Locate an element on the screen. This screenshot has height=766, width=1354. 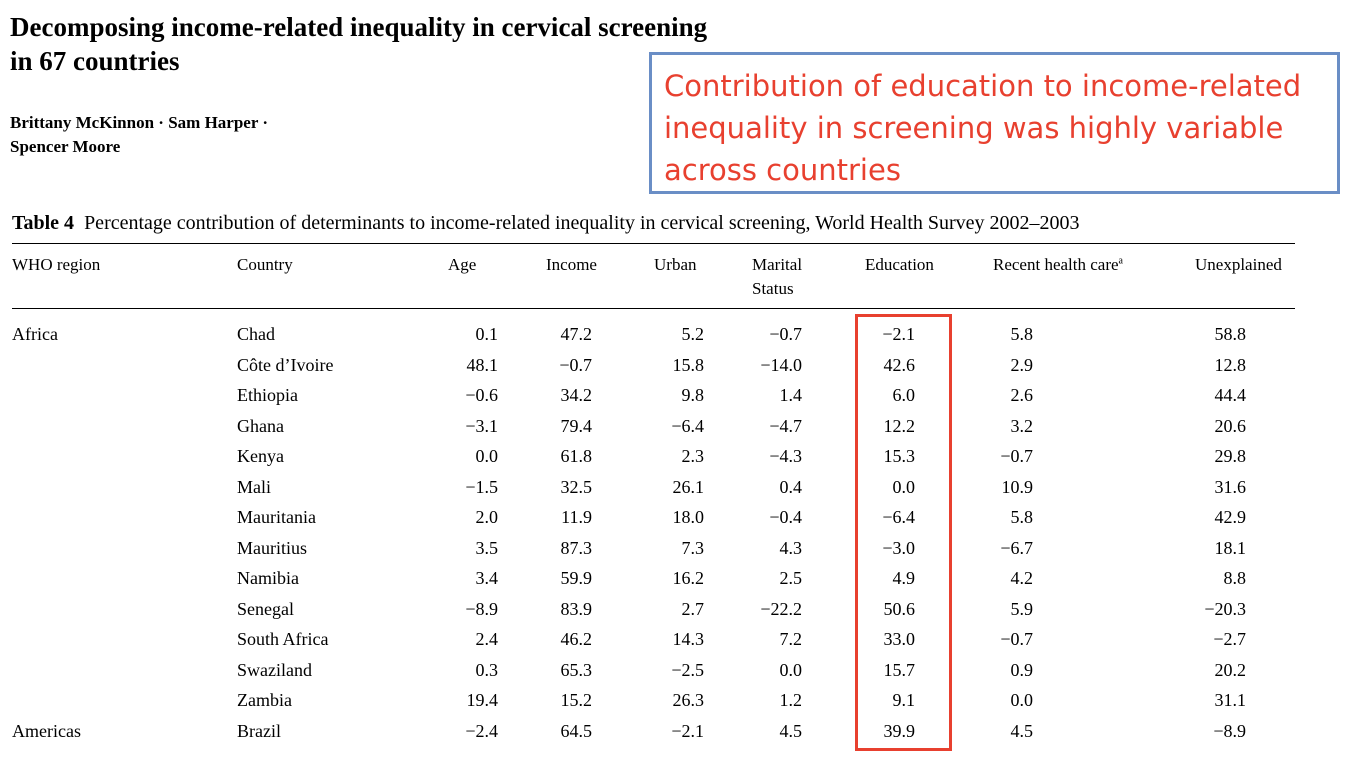
cell-unexplained: 8.8 is located at coordinates (1235, 578).